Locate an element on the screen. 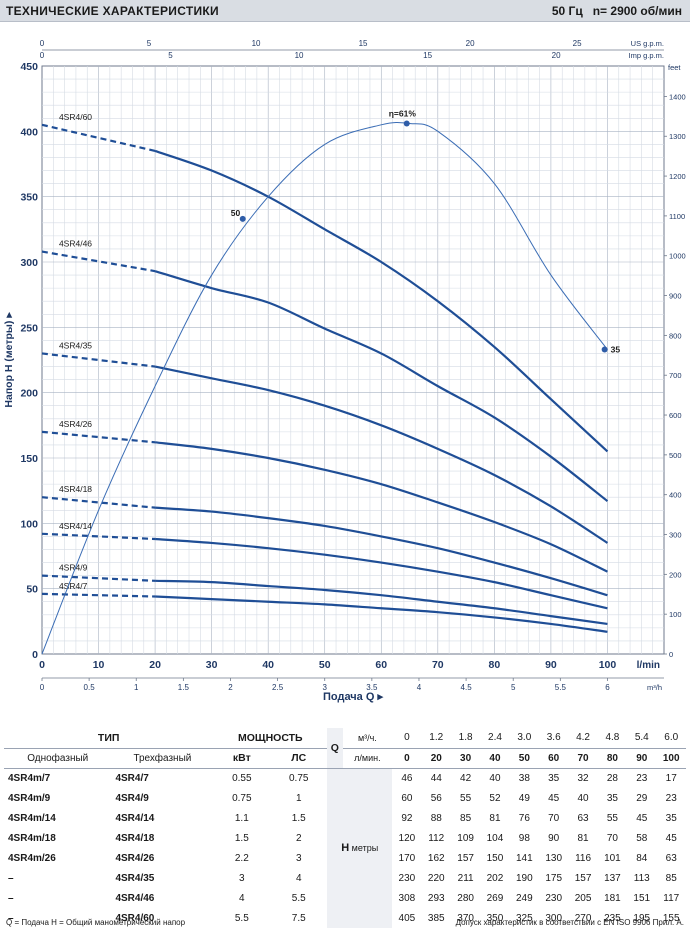 The image size is (690, 928). efficiency-marker-label: 50 is located at coordinates (236, 213).